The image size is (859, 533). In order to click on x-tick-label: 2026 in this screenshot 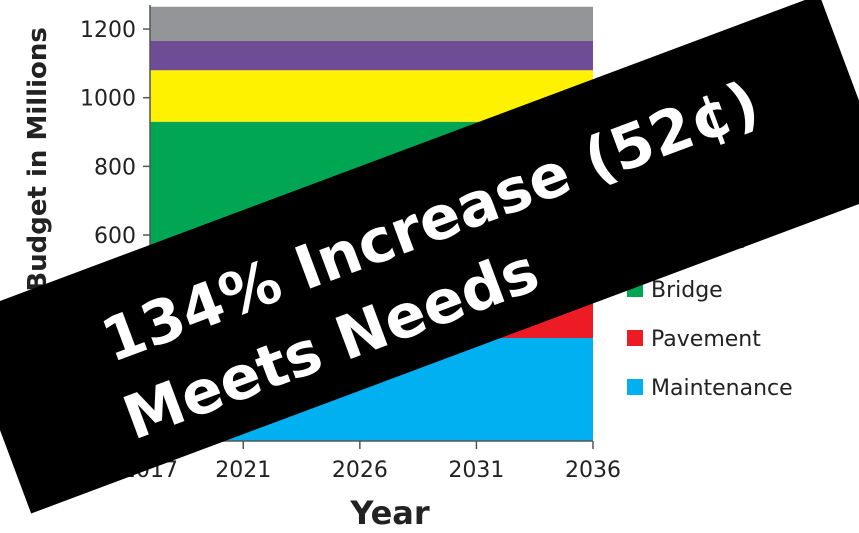, I will do `click(360, 470)`.